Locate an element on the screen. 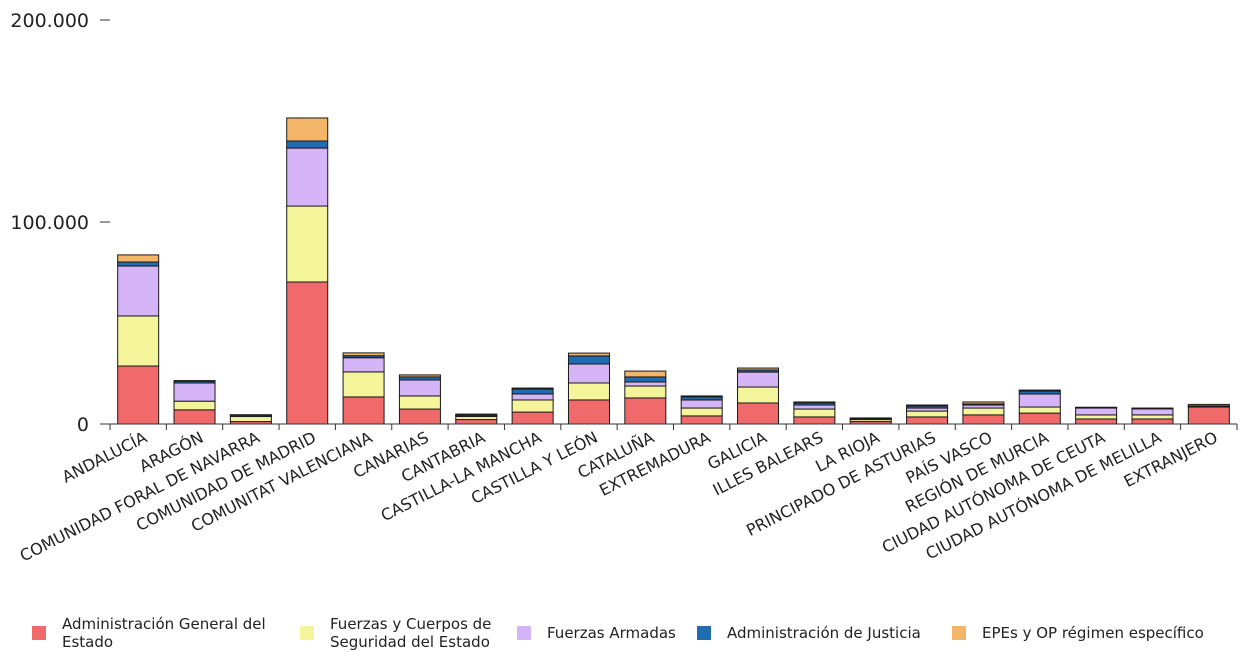  bar-stack-extremadura is located at coordinates (701, 410).